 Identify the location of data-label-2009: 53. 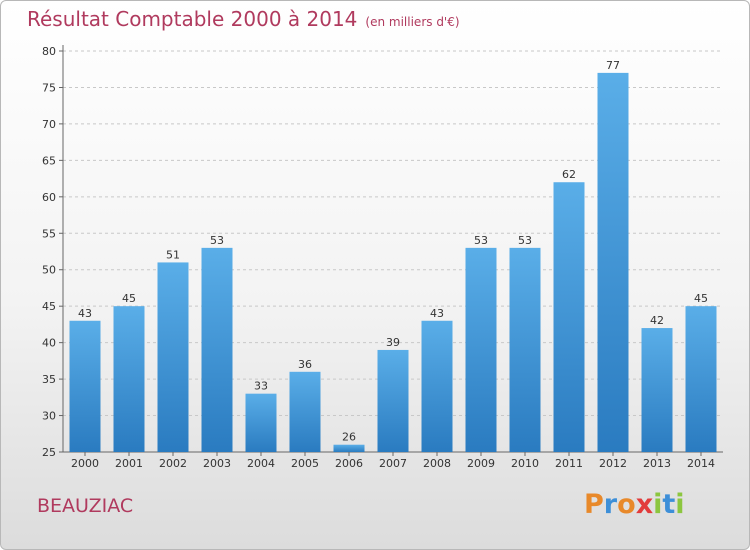
(481, 240).